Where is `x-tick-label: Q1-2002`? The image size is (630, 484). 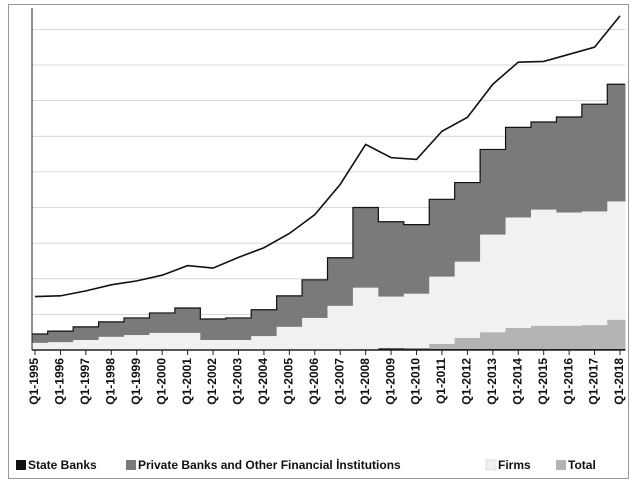 x-tick-label: Q1-2002 is located at coordinates (212, 381).